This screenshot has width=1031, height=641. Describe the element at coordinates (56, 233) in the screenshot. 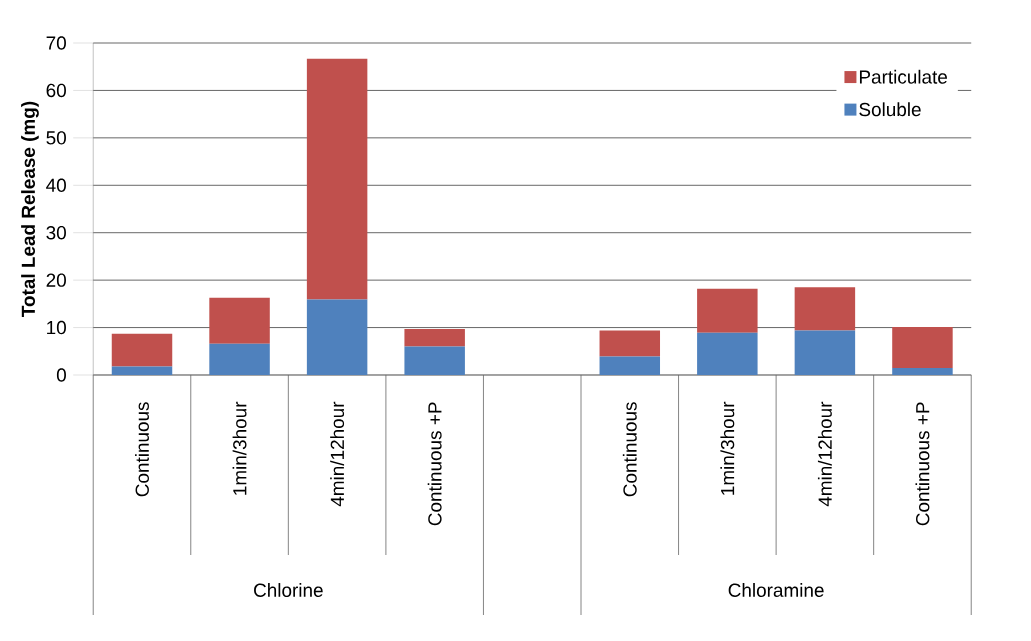

I see `y-tick-label: 30` at that location.